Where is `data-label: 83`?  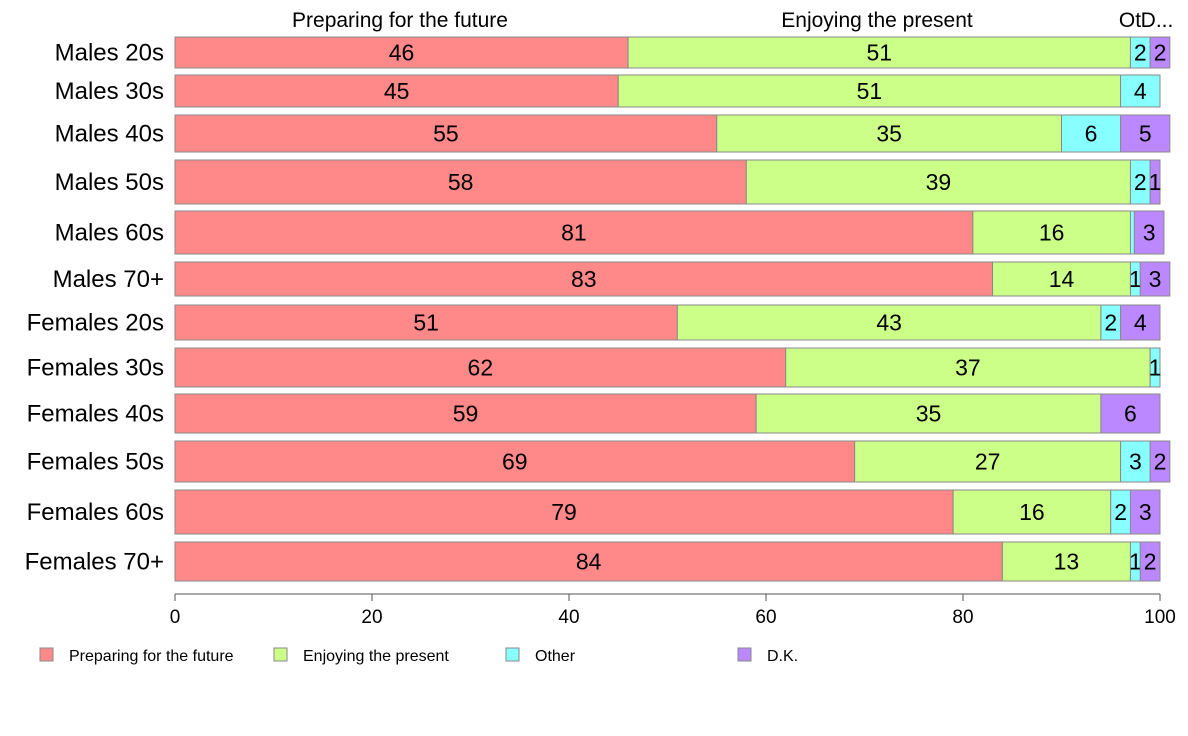 data-label: 83 is located at coordinates (584, 279).